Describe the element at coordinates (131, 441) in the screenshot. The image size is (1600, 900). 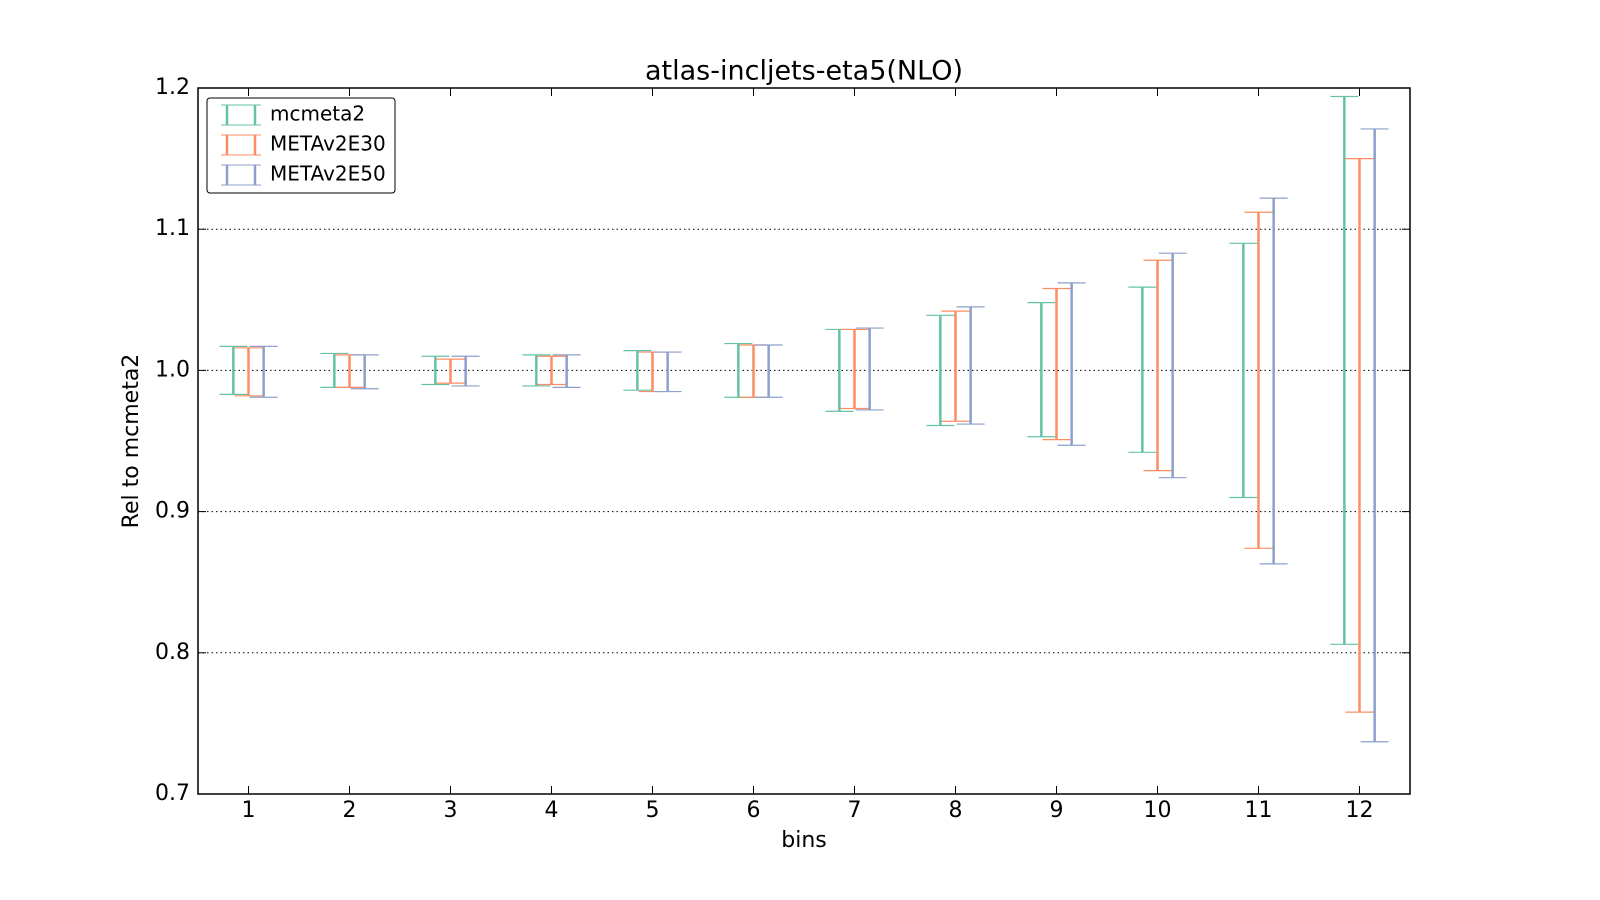
I see `y-axis-label: Rel to mcmeta2` at that location.